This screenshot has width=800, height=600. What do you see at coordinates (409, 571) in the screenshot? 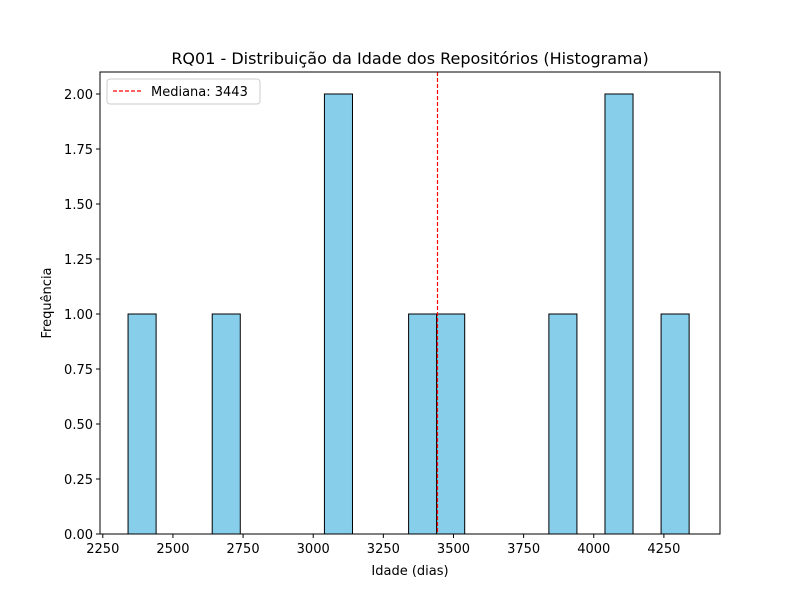
I see `x-axis-title: Idade (dias)` at bounding box center [409, 571].